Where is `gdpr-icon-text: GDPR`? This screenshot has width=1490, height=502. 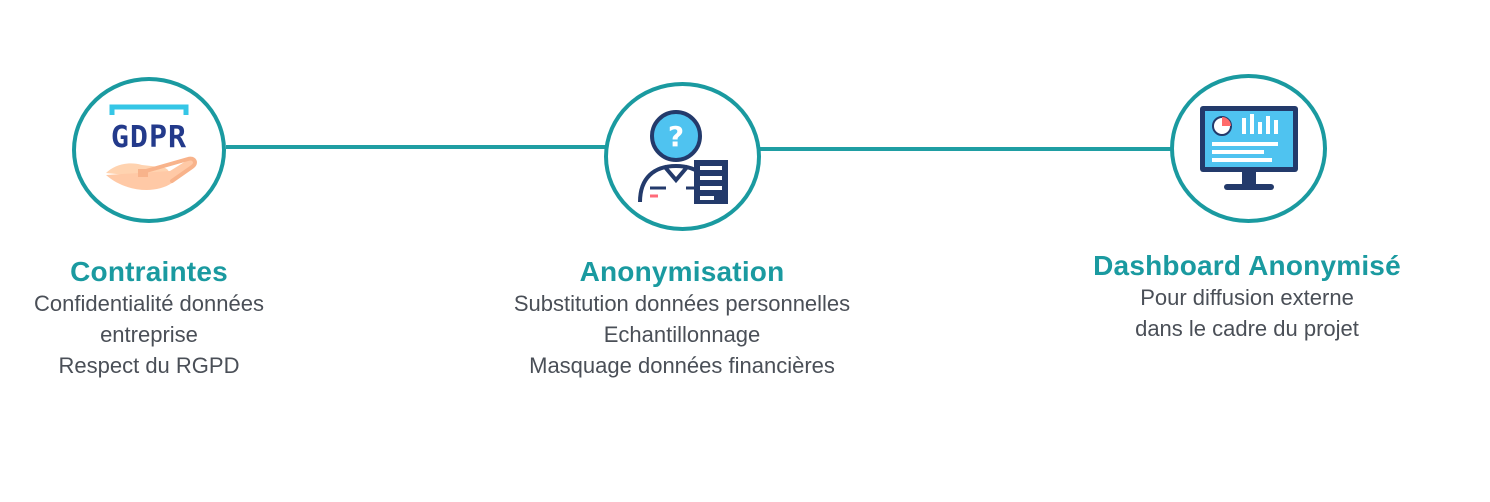 gdpr-icon-text: GDPR is located at coordinates (149, 137).